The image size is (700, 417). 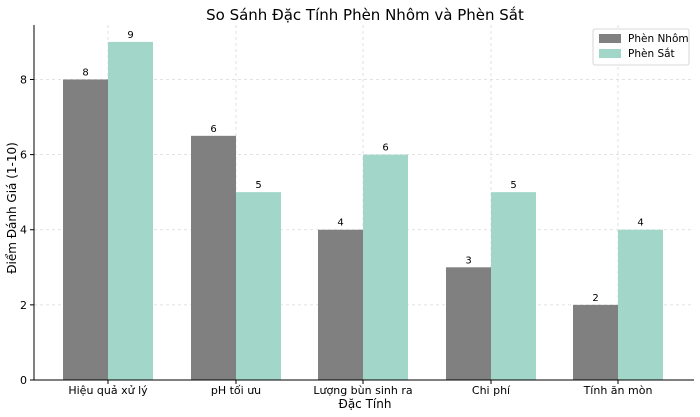 I want to click on legend-swatch-phen-sat, so click(x=610, y=53).